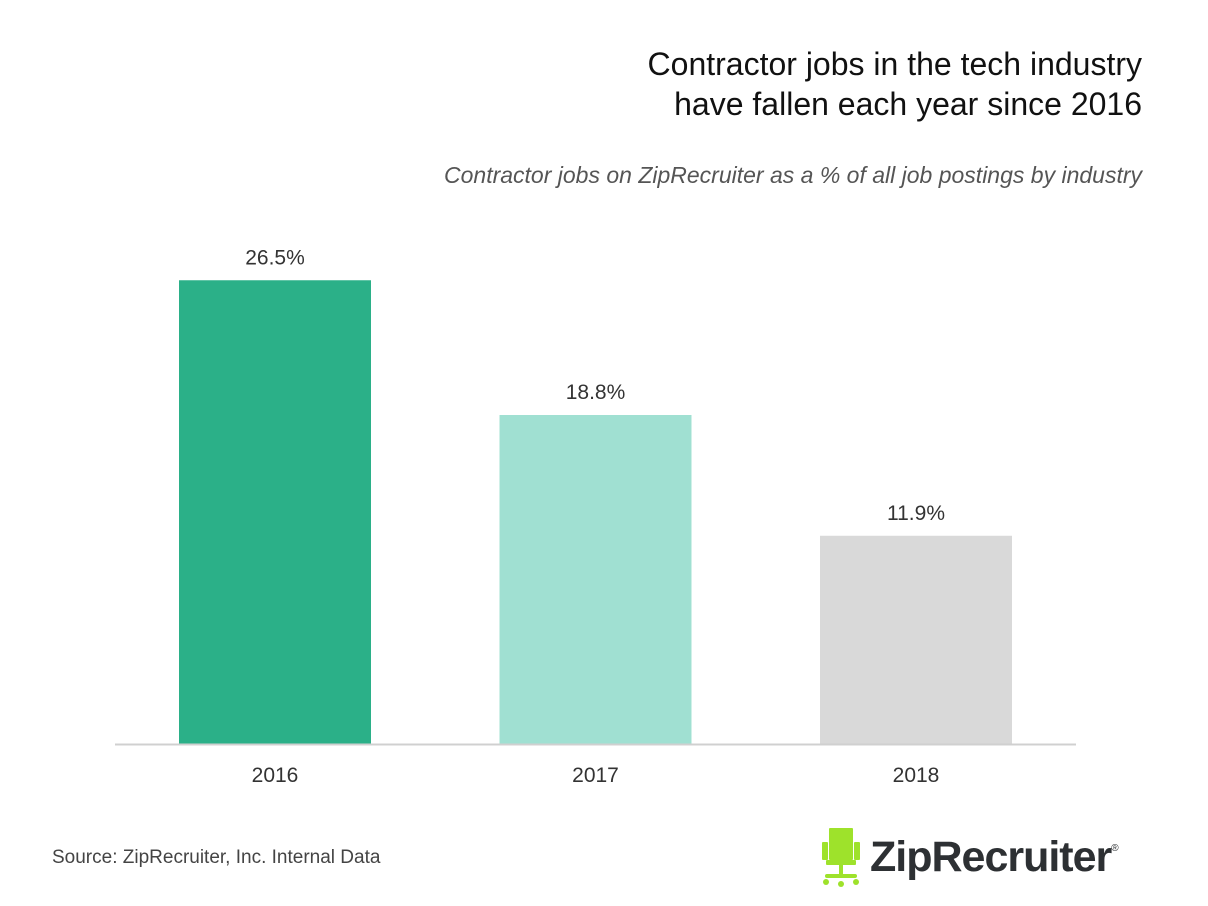 The width and height of the screenshot is (1208, 906). I want to click on bar-2018, so click(916, 639).